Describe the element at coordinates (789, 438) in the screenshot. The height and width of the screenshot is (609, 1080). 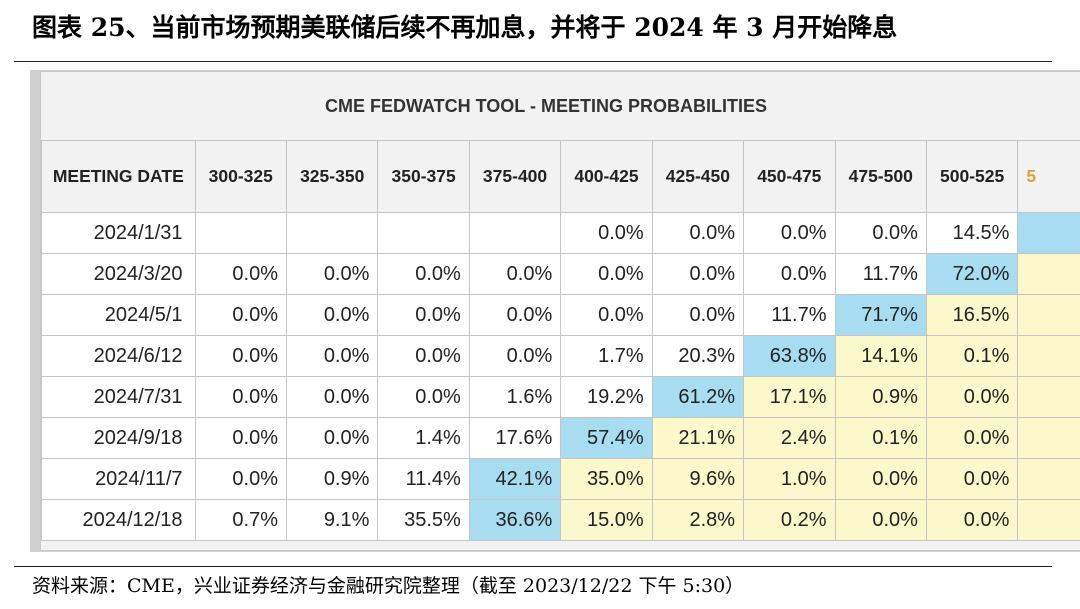
I see `probability-cell: 2.4%` at that location.